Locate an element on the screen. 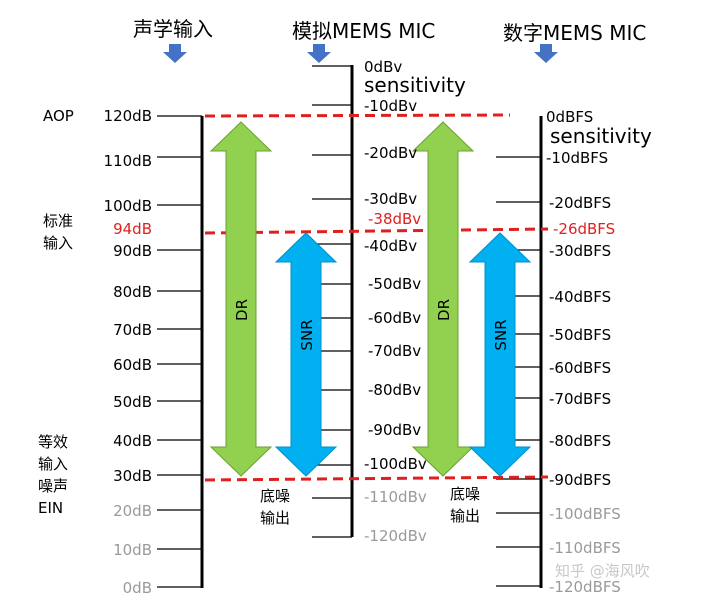 The image size is (705, 599). sensitivity-label-analog: sensitivity is located at coordinates (415, 85).